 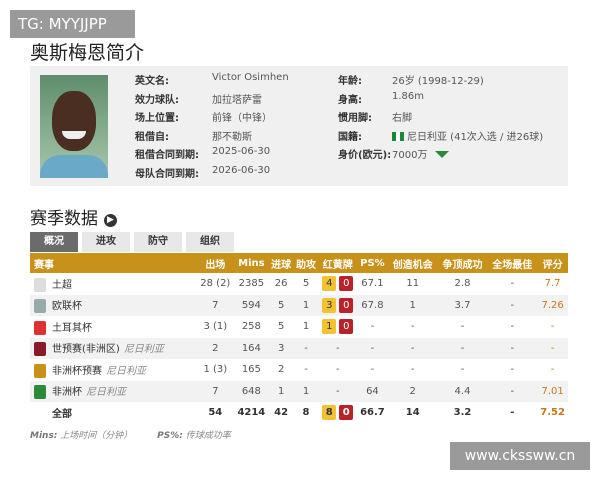 I want to click on competition-cell: 非洲杯预赛 尼日利亚, so click(x=113, y=370).